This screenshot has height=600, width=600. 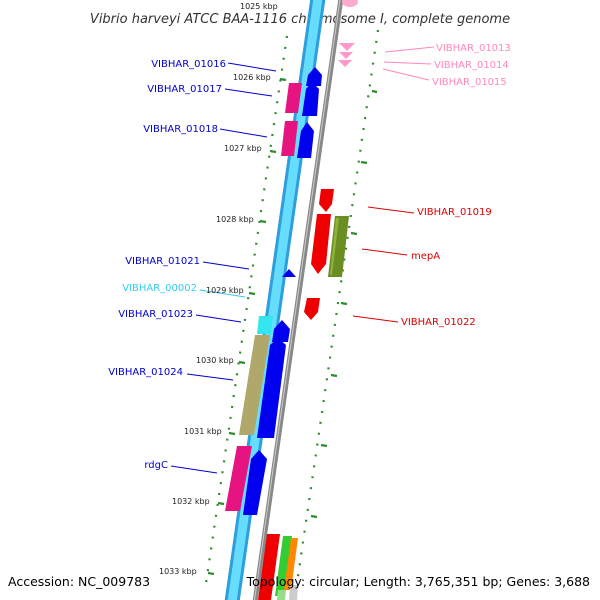 What do you see at coordinates (259, 6) in the screenshot?
I see `kbp-label: 1025 kbp` at bounding box center [259, 6].